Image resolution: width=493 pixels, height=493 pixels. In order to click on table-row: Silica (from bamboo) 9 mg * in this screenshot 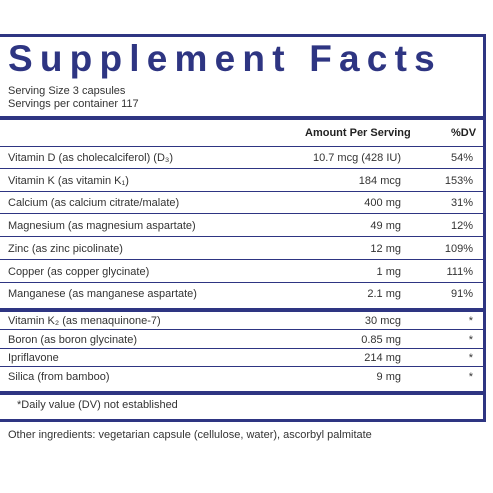, I will do `click(241, 377)`.